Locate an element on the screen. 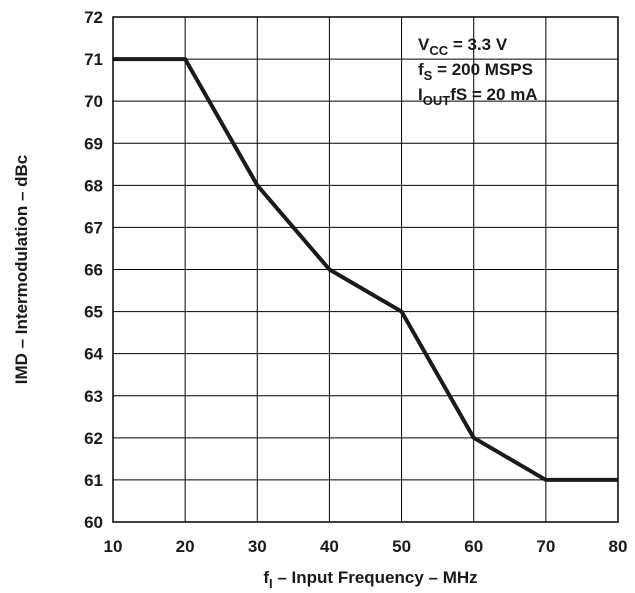 The width and height of the screenshot is (635, 593). y-tick-label: 68 is located at coordinates (93, 185).